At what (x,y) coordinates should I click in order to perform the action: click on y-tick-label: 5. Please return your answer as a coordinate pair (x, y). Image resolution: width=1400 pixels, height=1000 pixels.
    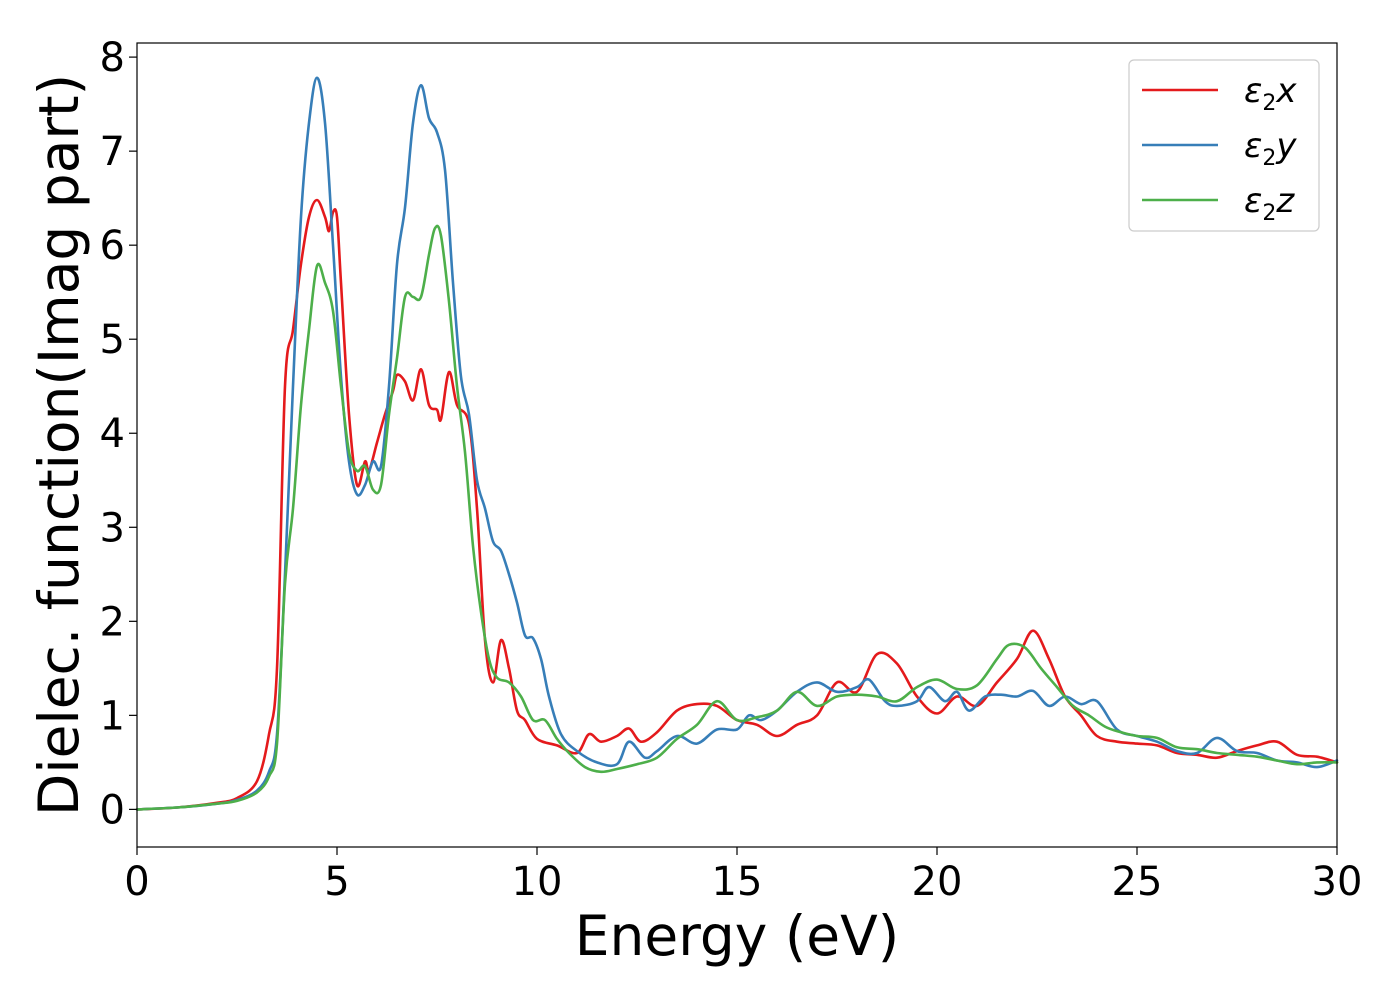
    Looking at the image, I should click on (112, 340).